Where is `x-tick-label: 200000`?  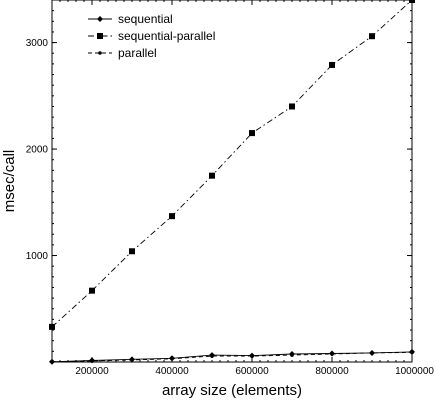
x-tick-label: 200000 is located at coordinates (92, 371).